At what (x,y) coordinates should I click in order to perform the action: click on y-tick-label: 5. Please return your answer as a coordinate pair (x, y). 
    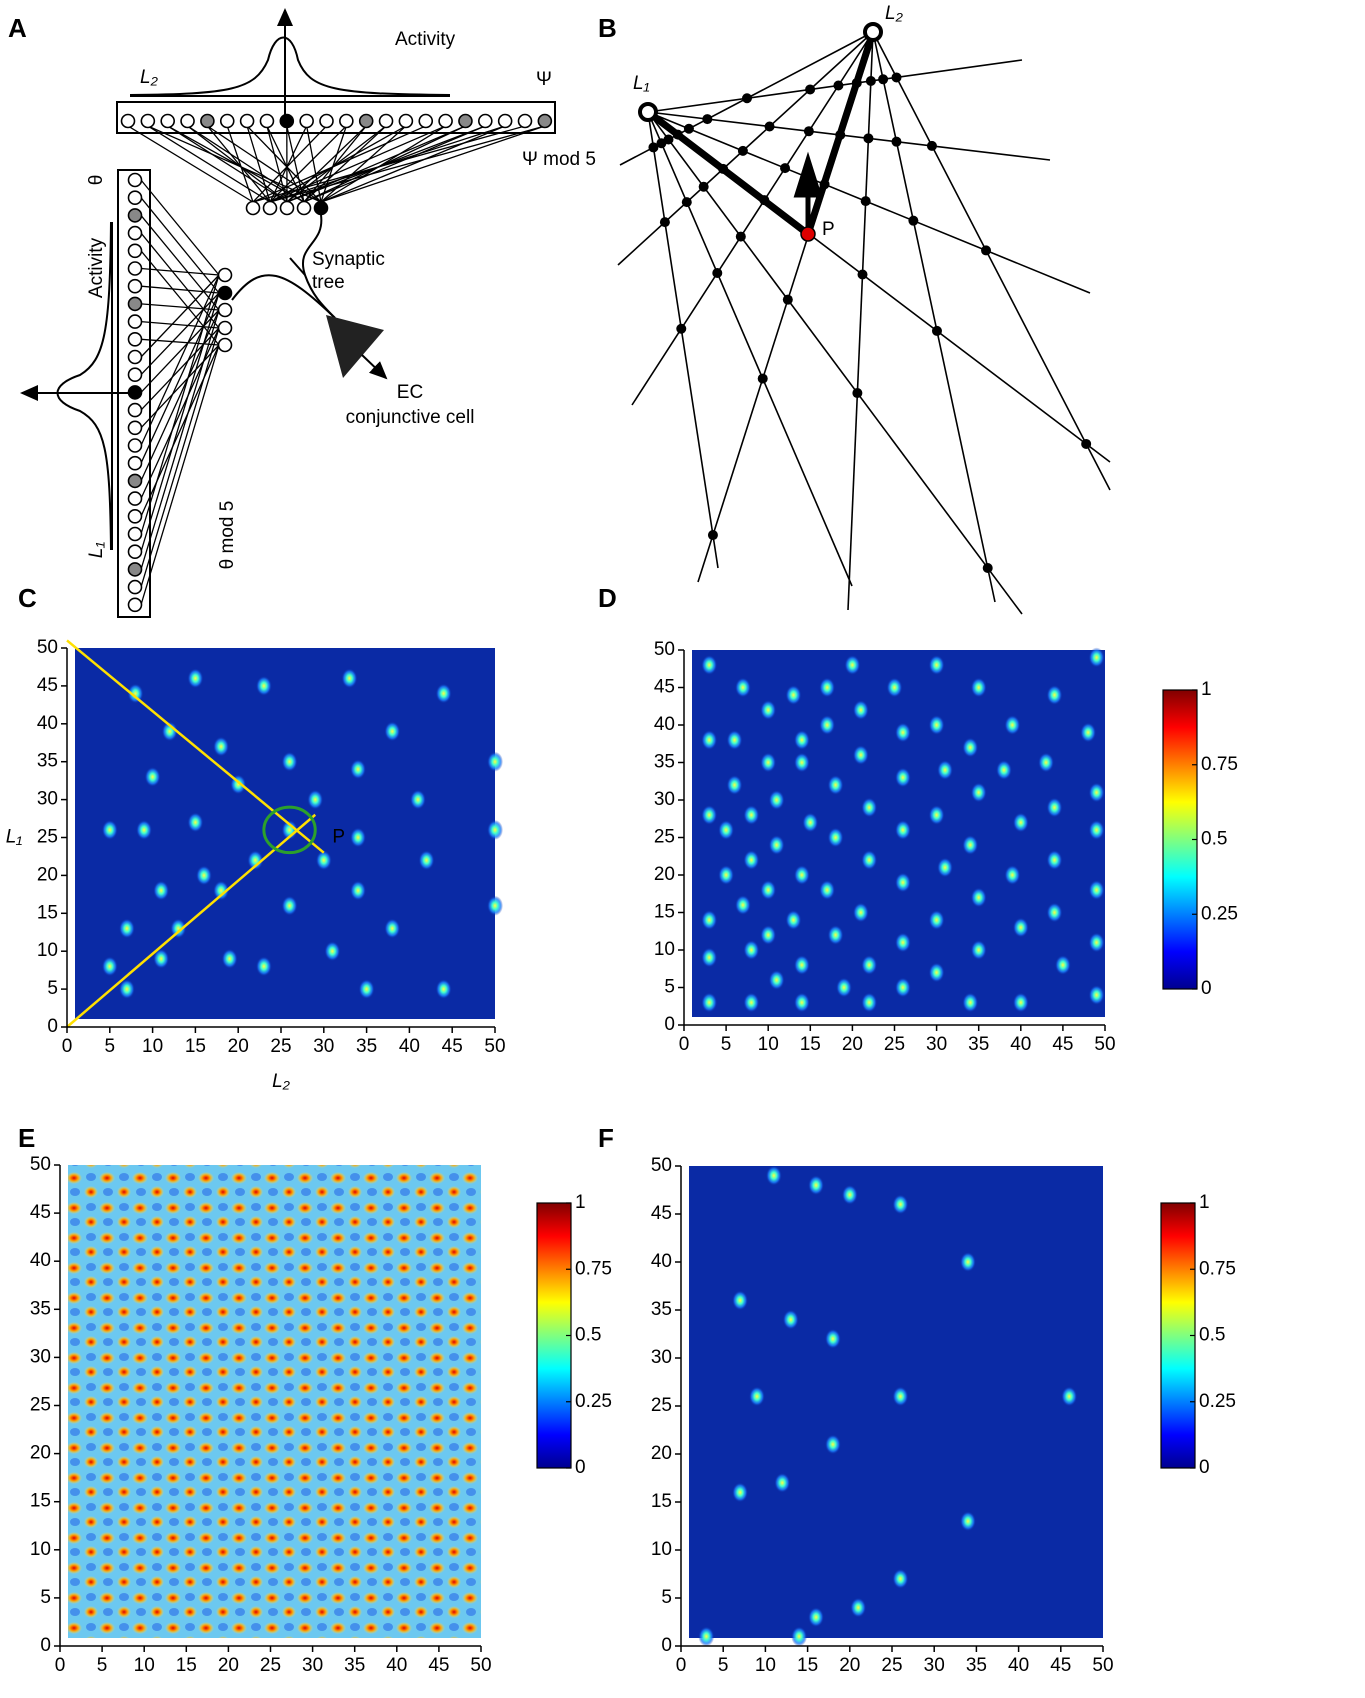
    Looking at the image, I should click on (52, 988).